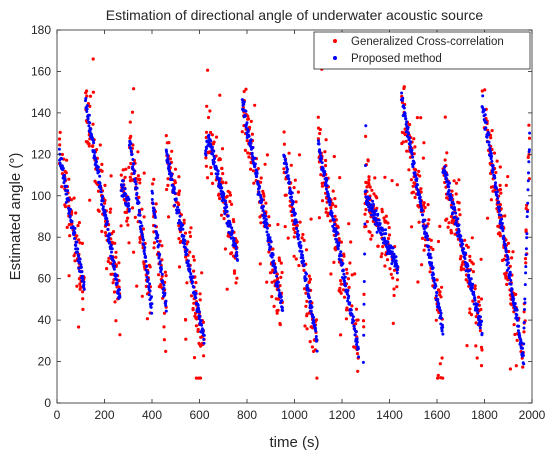 The height and width of the screenshot is (454, 550). I want to click on x-tick-label: 1200, so click(342, 415).